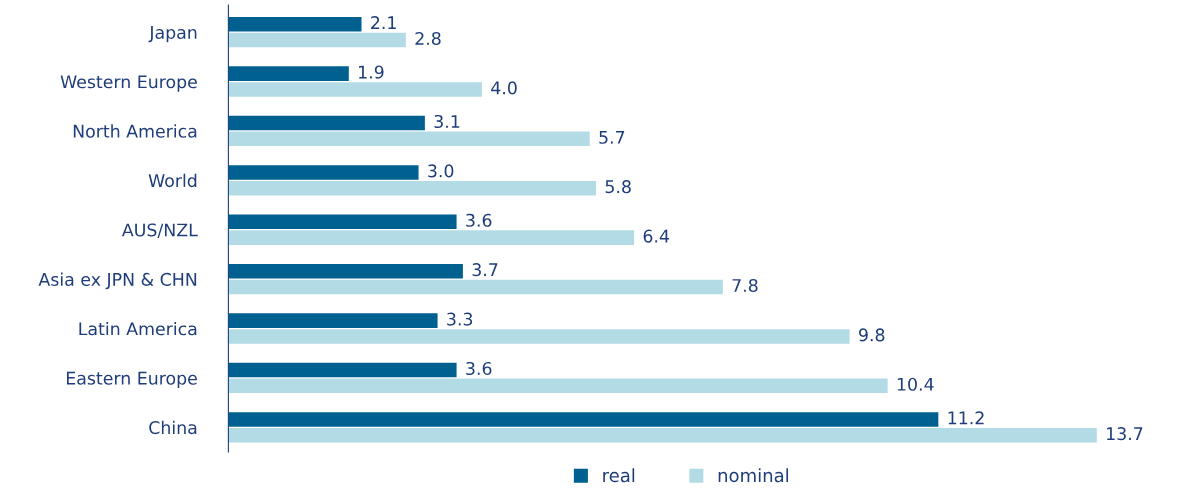  I want to click on y-tick-label: Latin America, so click(138, 328).